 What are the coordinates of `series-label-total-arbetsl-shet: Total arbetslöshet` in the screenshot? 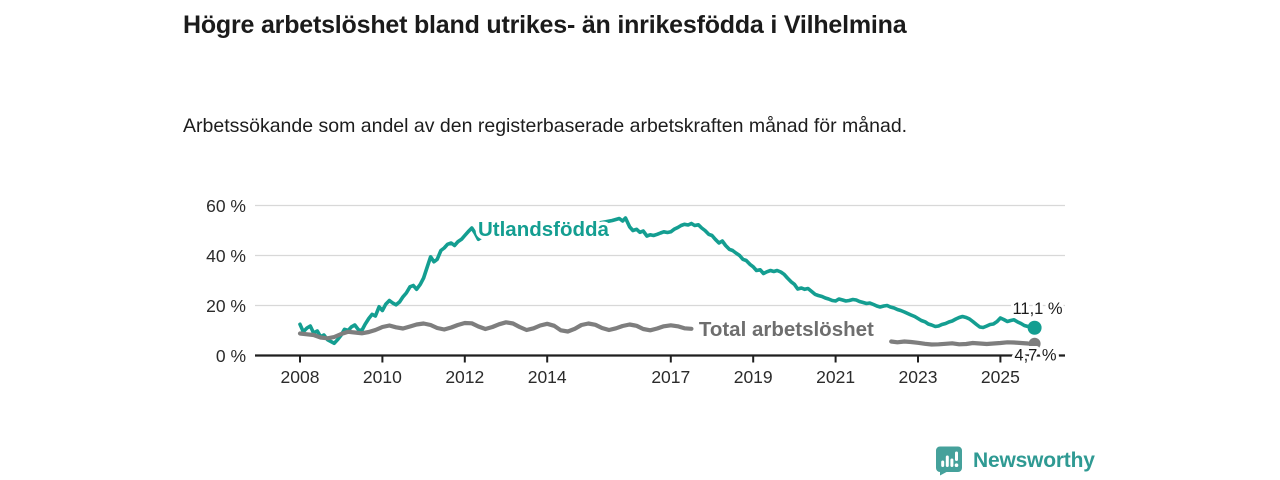 It's located at (786, 329).